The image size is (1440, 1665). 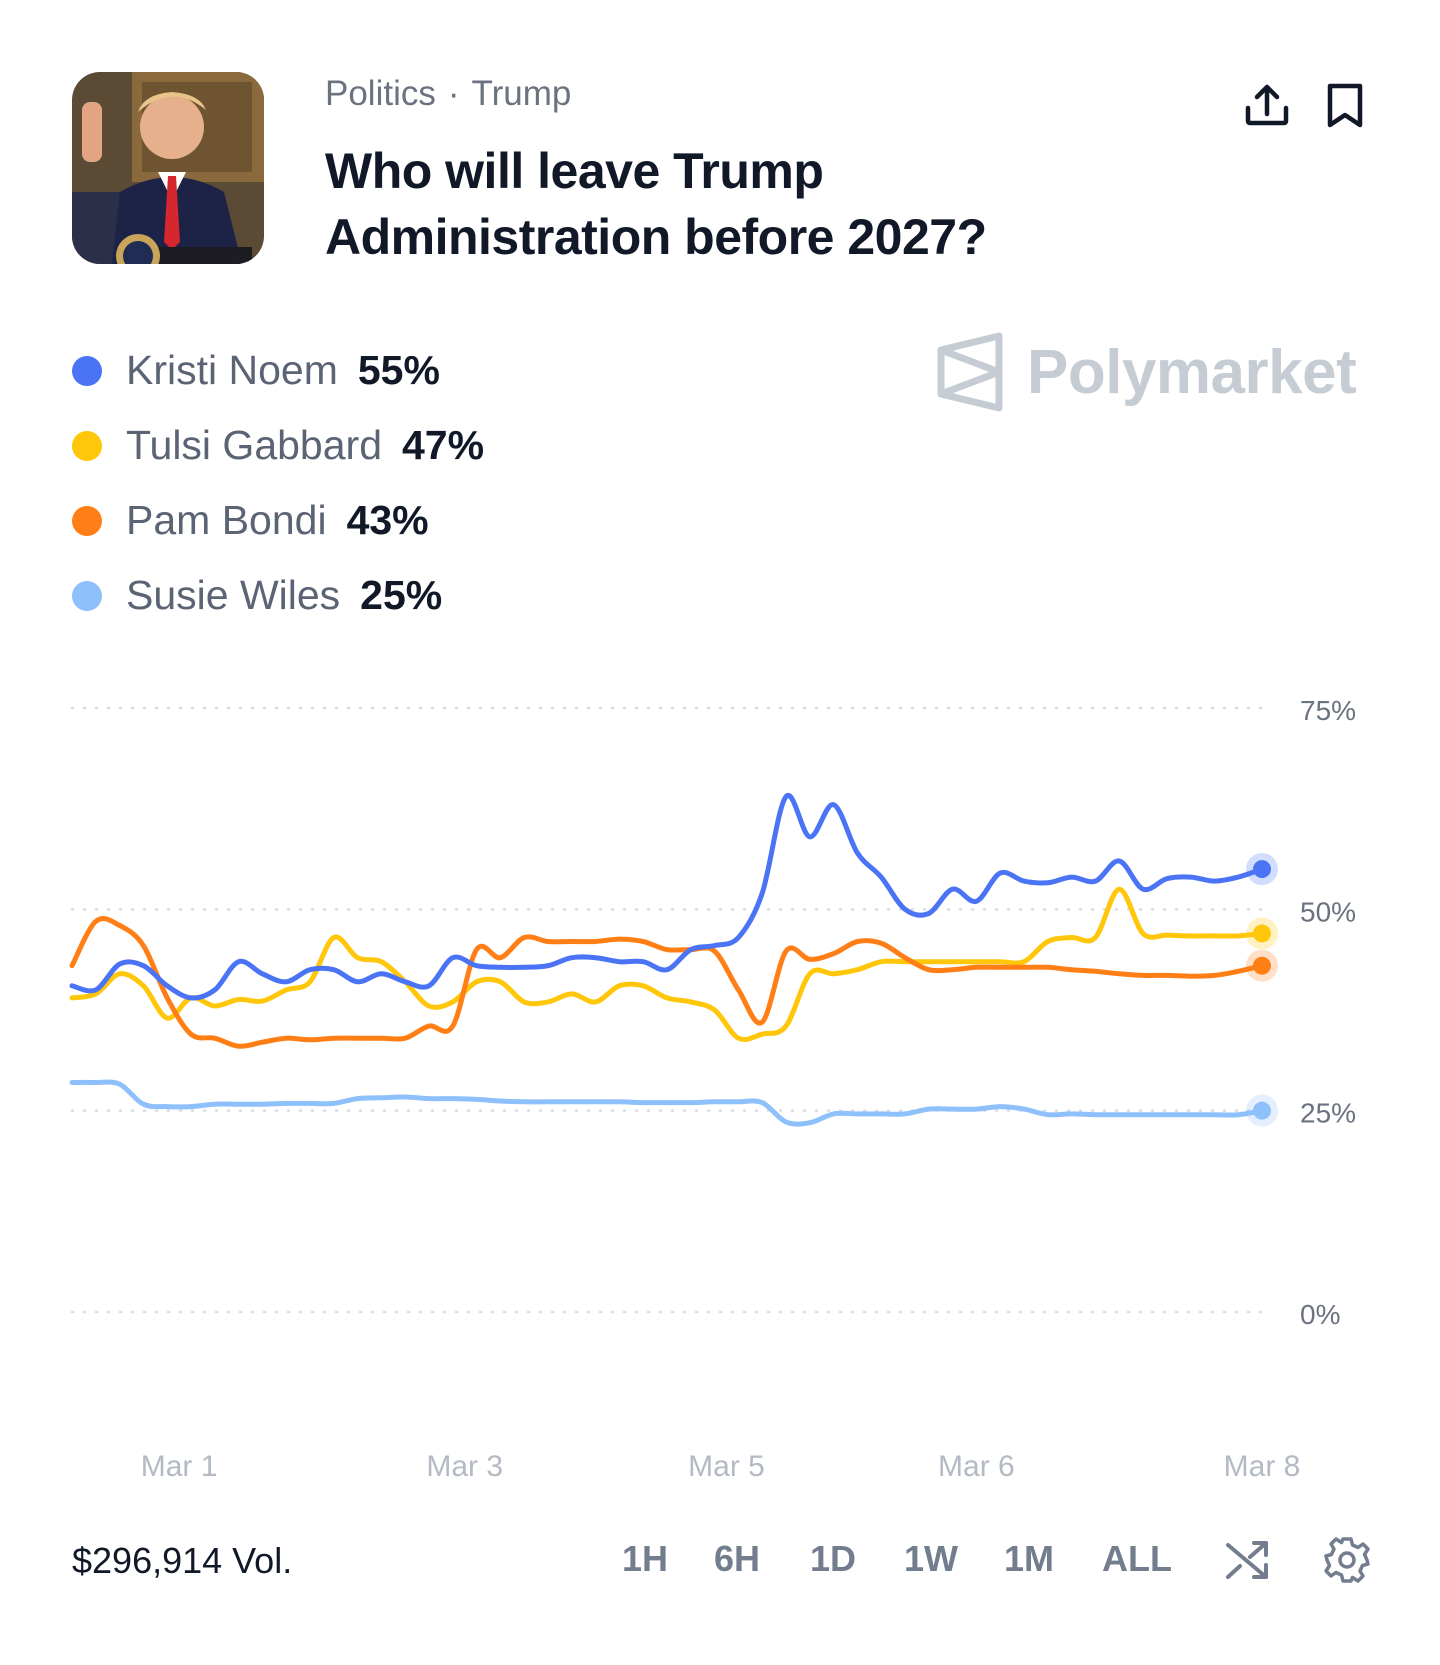 I want to click on polymarket-watermark: Polymarket, so click(x=1146, y=372).